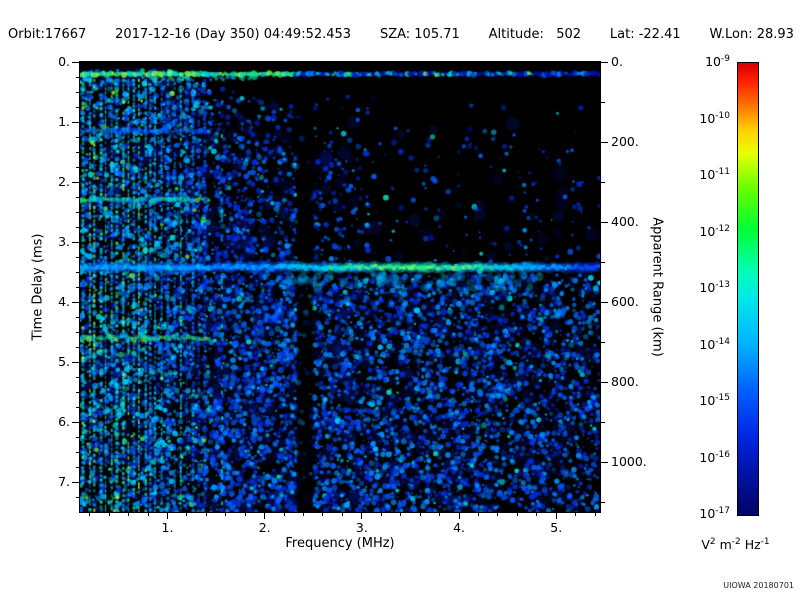  Describe the element at coordinates (714, 231) in the screenshot. I see `colorbar-tick-label: 10-12` at that location.